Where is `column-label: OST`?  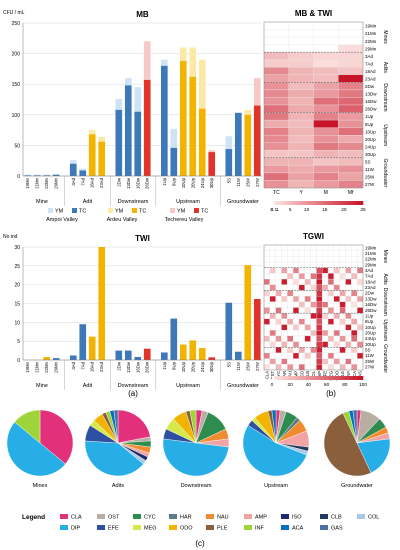 column-label: OST is located at coordinates (272, 375).